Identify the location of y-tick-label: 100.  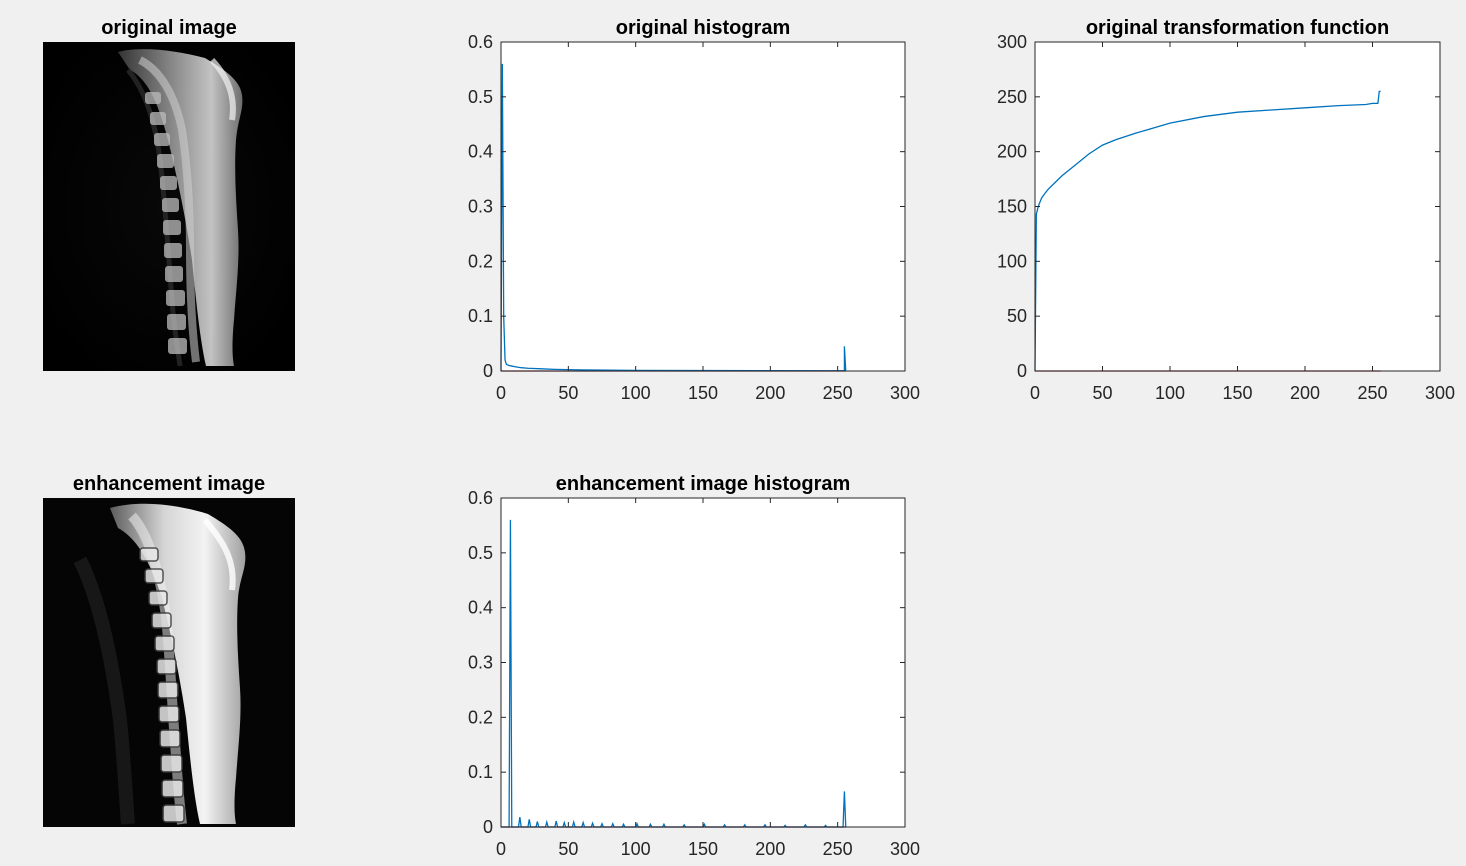
(1012, 261).